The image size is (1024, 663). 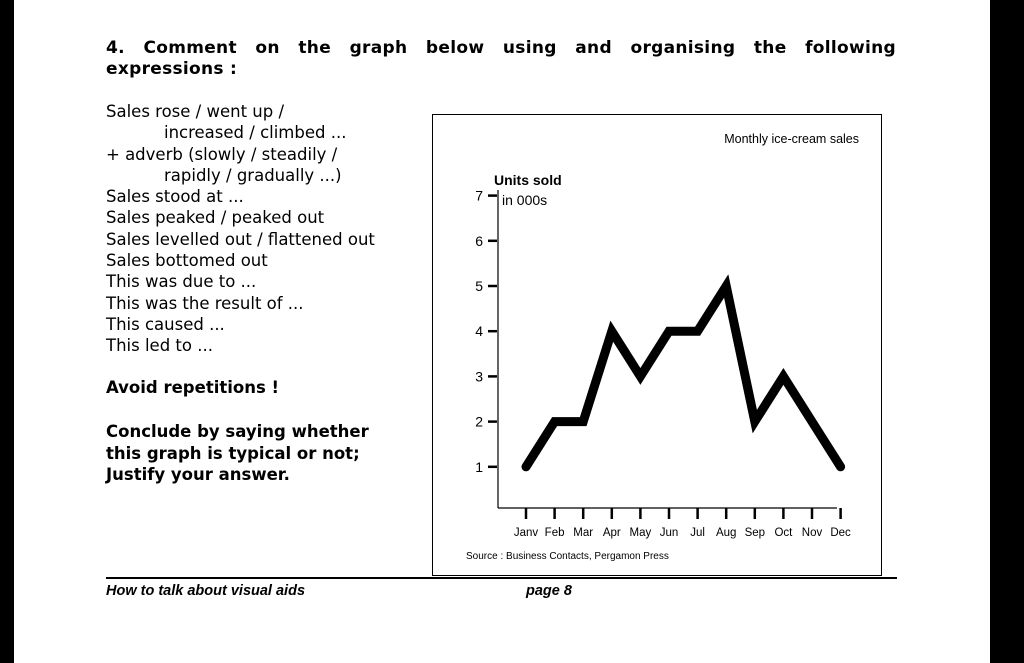 I want to click on expression-item: Sales rose / went up /, so click(x=195, y=111).